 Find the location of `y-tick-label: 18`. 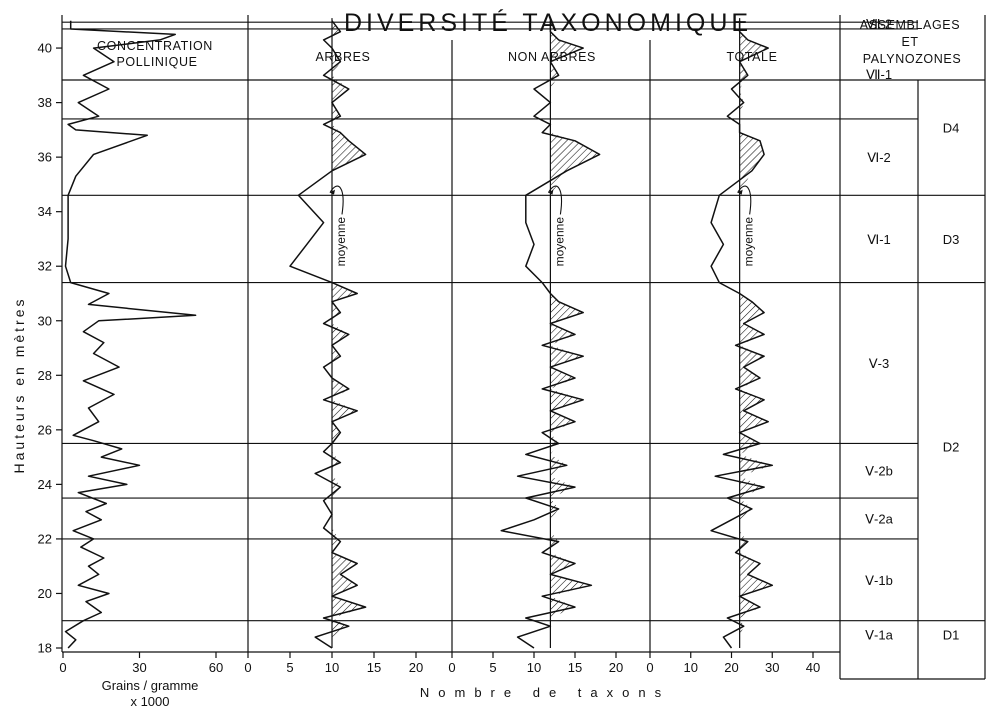

y-tick-label: 18 is located at coordinates (45, 648).